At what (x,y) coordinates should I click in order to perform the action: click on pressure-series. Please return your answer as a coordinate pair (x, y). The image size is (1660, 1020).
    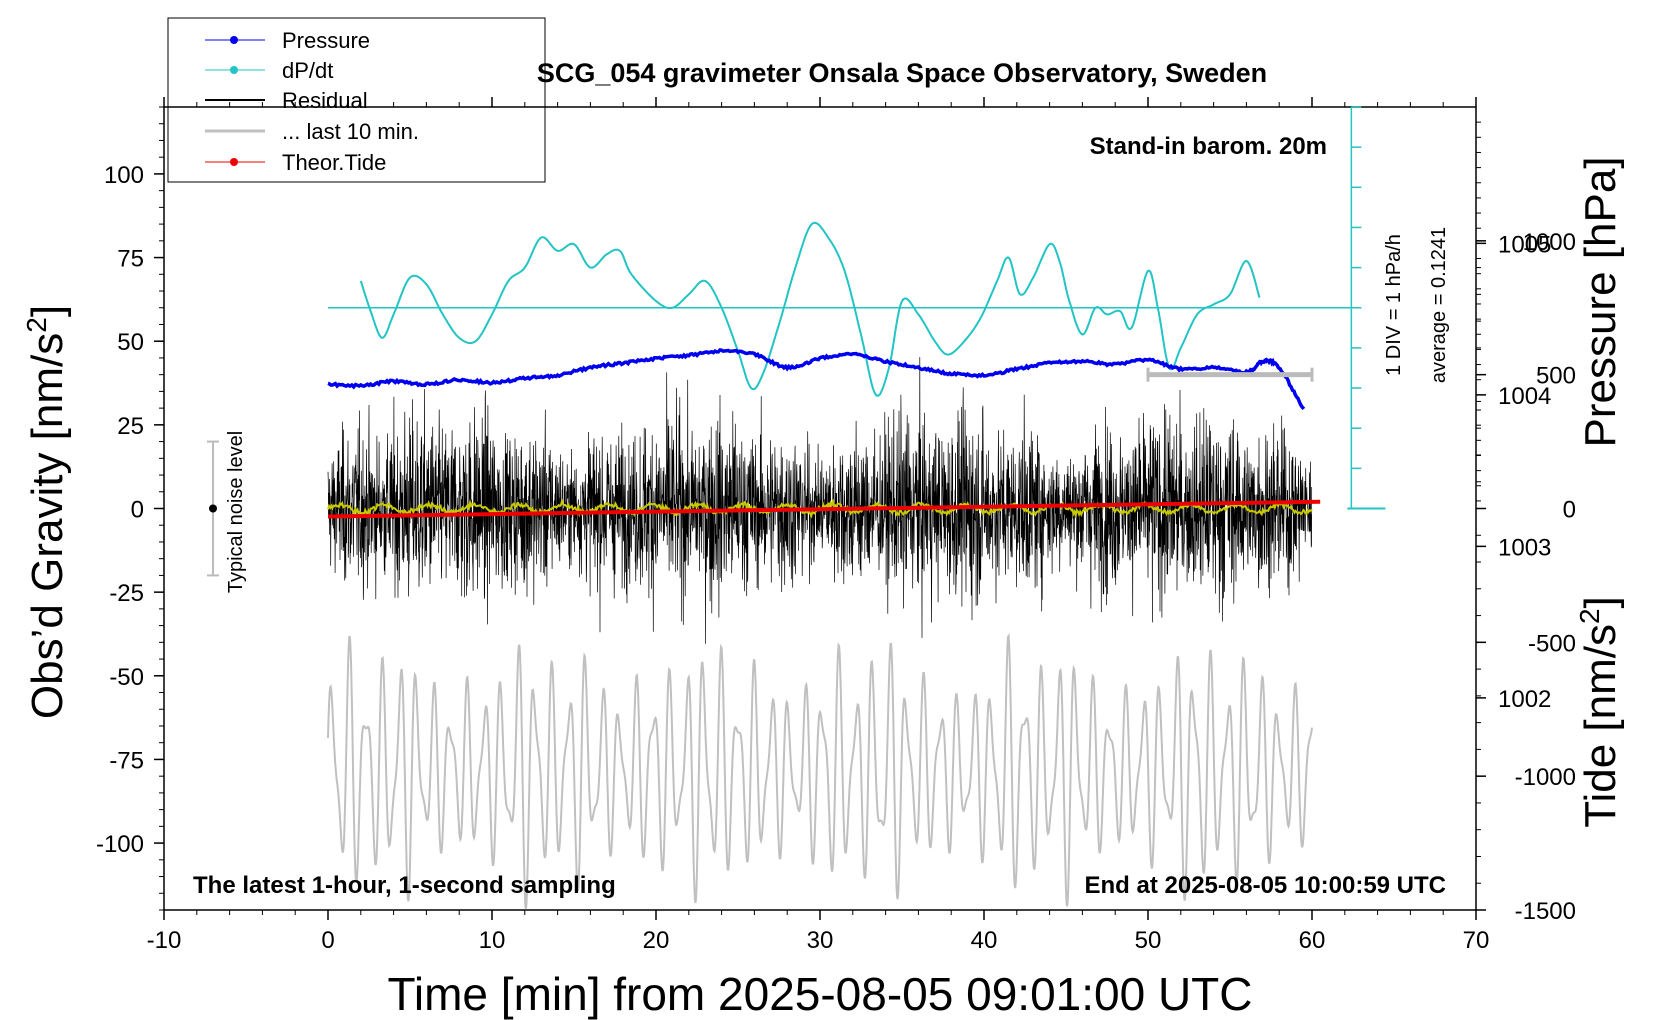
    Looking at the image, I should click on (816, 379).